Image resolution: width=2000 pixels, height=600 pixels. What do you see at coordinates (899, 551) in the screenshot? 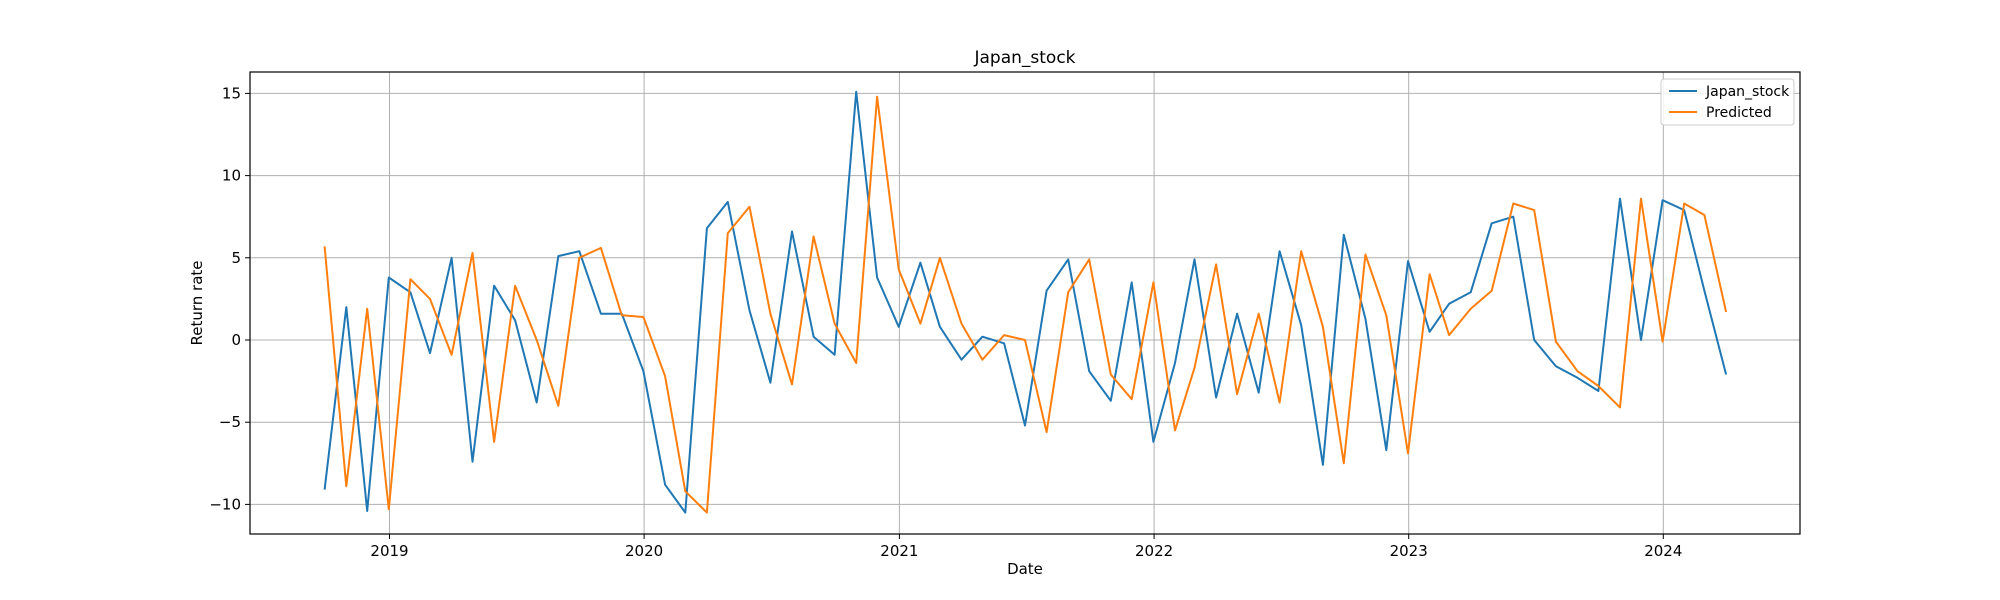
I see `x-tick-label: 2021` at bounding box center [899, 551].